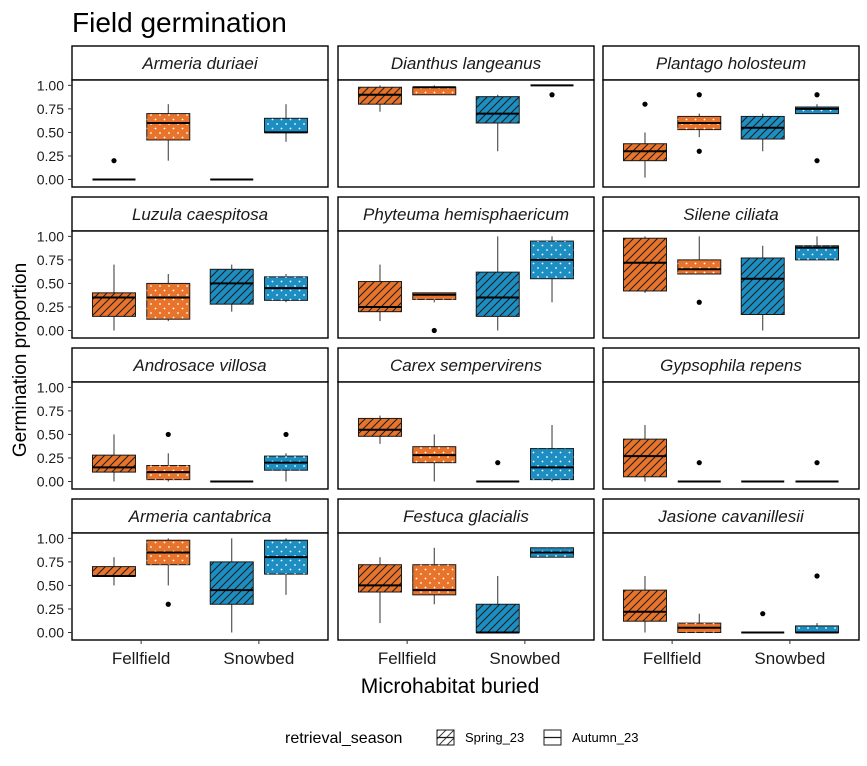 The image size is (867, 766). I want to click on facet-strip-label: Festuca glacialis, so click(466, 516).